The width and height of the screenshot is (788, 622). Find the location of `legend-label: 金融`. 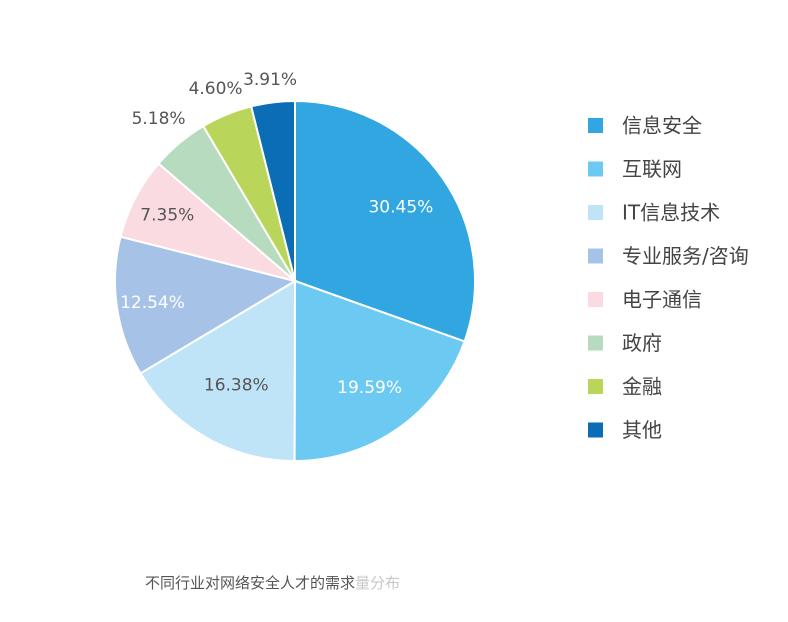

legend-label: 金融 is located at coordinates (642, 387).